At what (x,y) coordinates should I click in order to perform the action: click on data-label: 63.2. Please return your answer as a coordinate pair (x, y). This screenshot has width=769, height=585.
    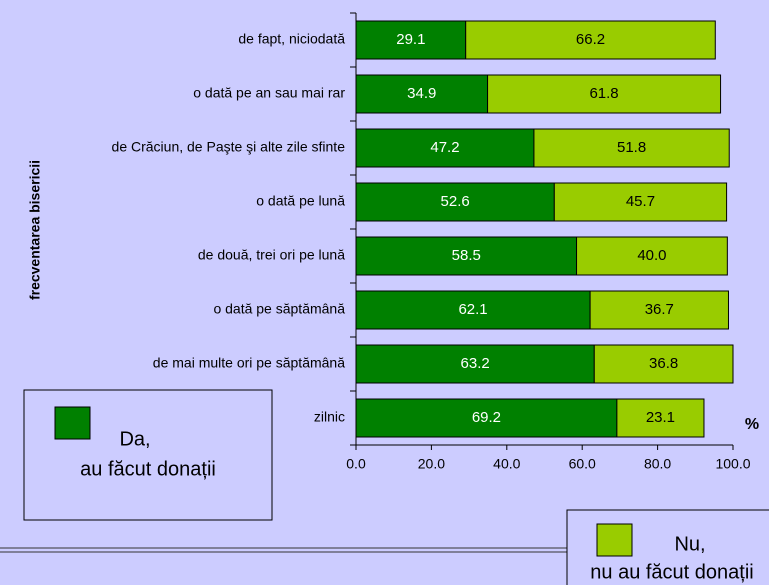
    Looking at the image, I should click on (475, 363).